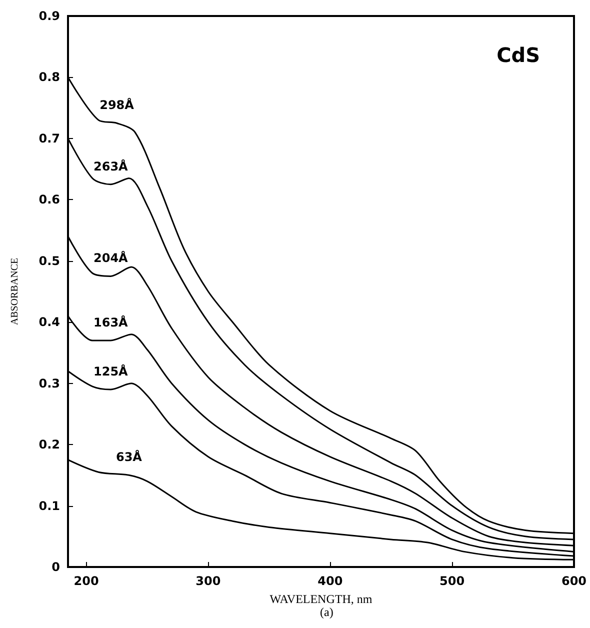 The width and height of the screenshot is (590, 628). I want to click on y-tick-label: 0.9, so click(49, 16).